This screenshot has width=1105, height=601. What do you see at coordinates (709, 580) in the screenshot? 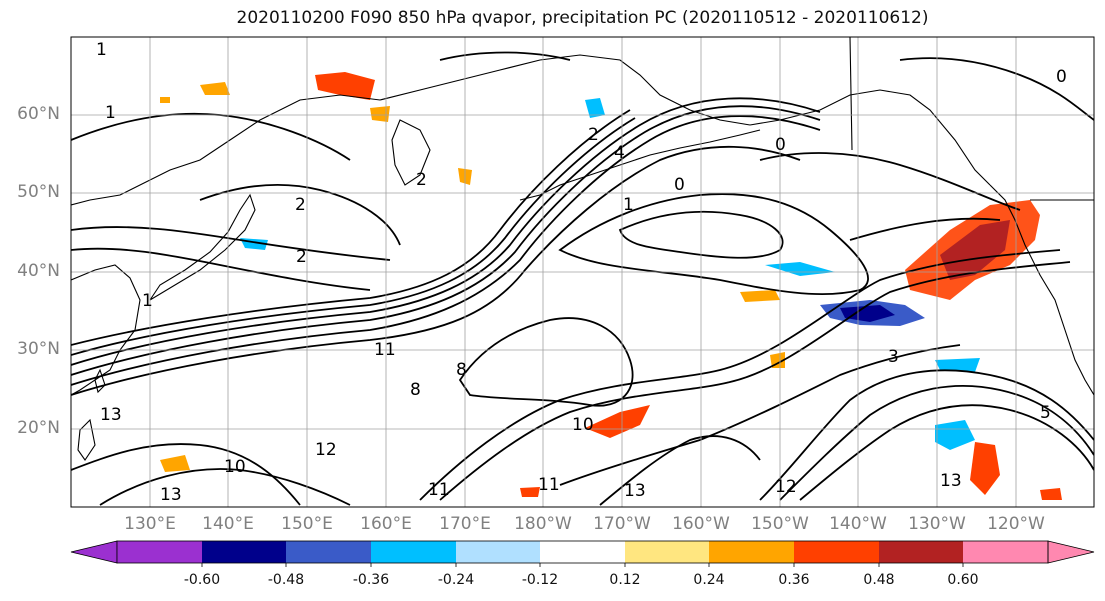
I see `colorbar-tick-label: 0.24` at bounding box center [709, 580].